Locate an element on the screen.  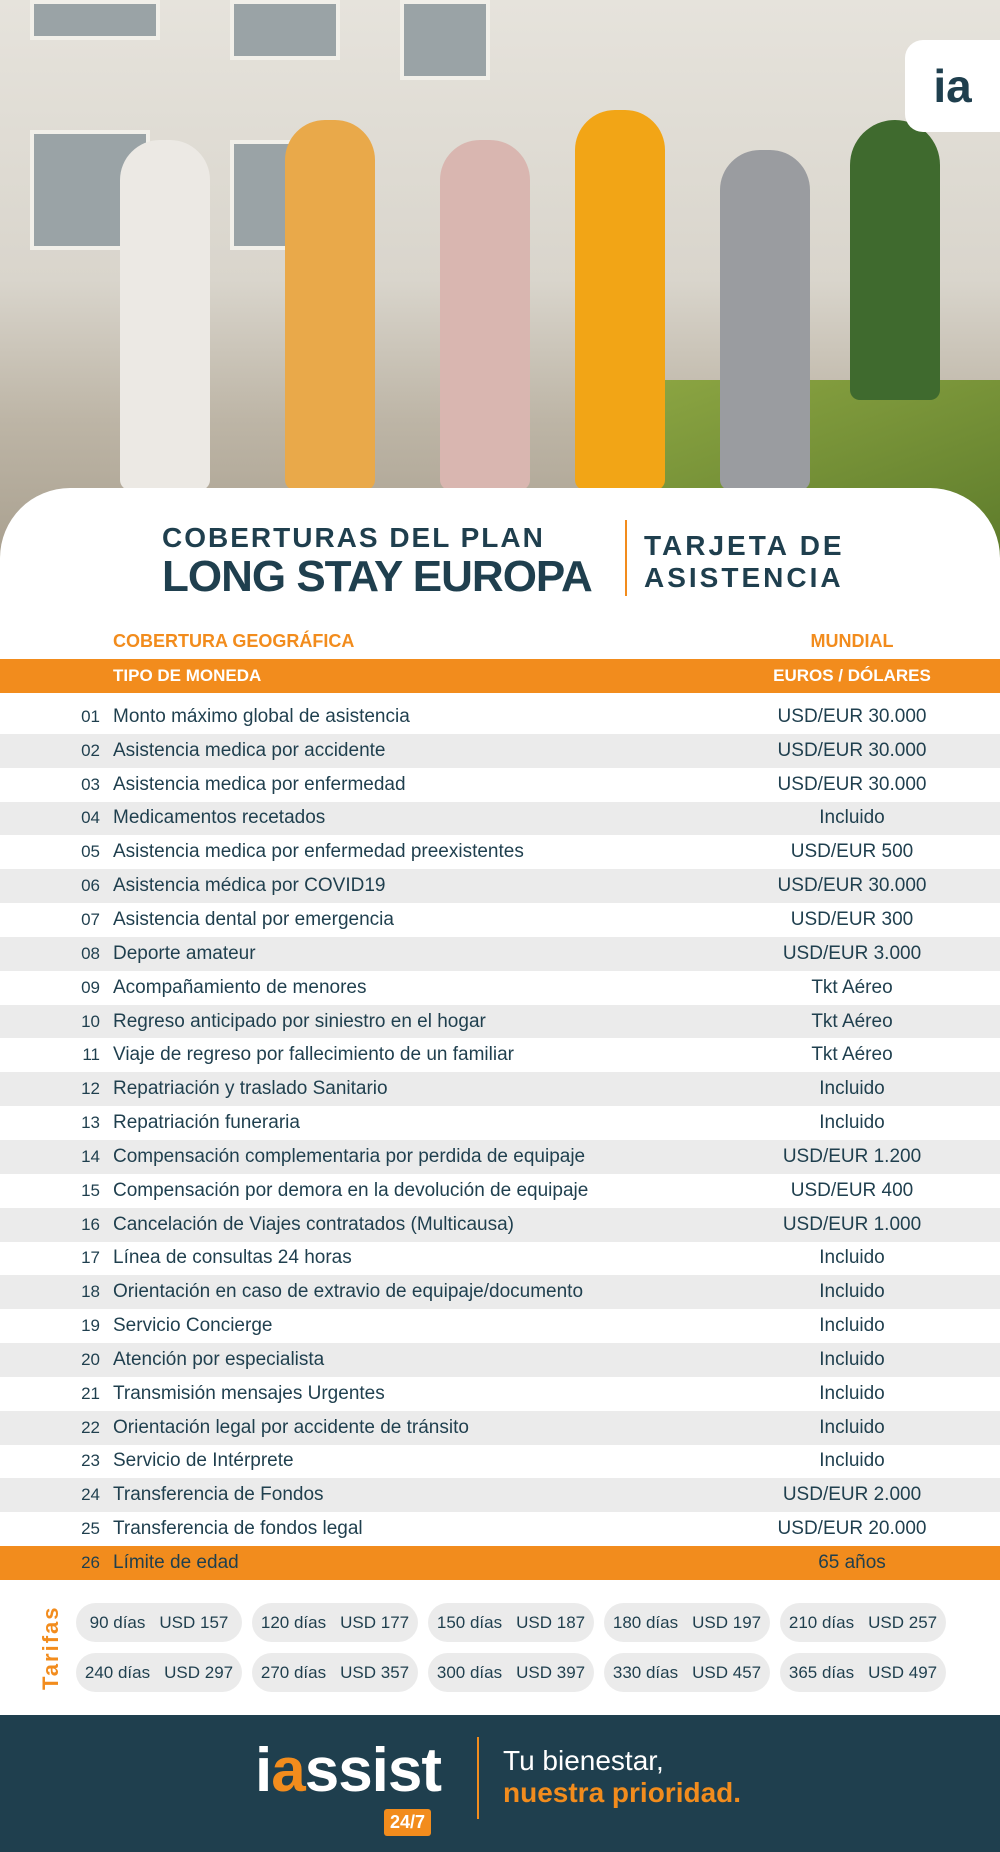
card-title-line2: ASISTENCIA is located at coordinates (744, 577).